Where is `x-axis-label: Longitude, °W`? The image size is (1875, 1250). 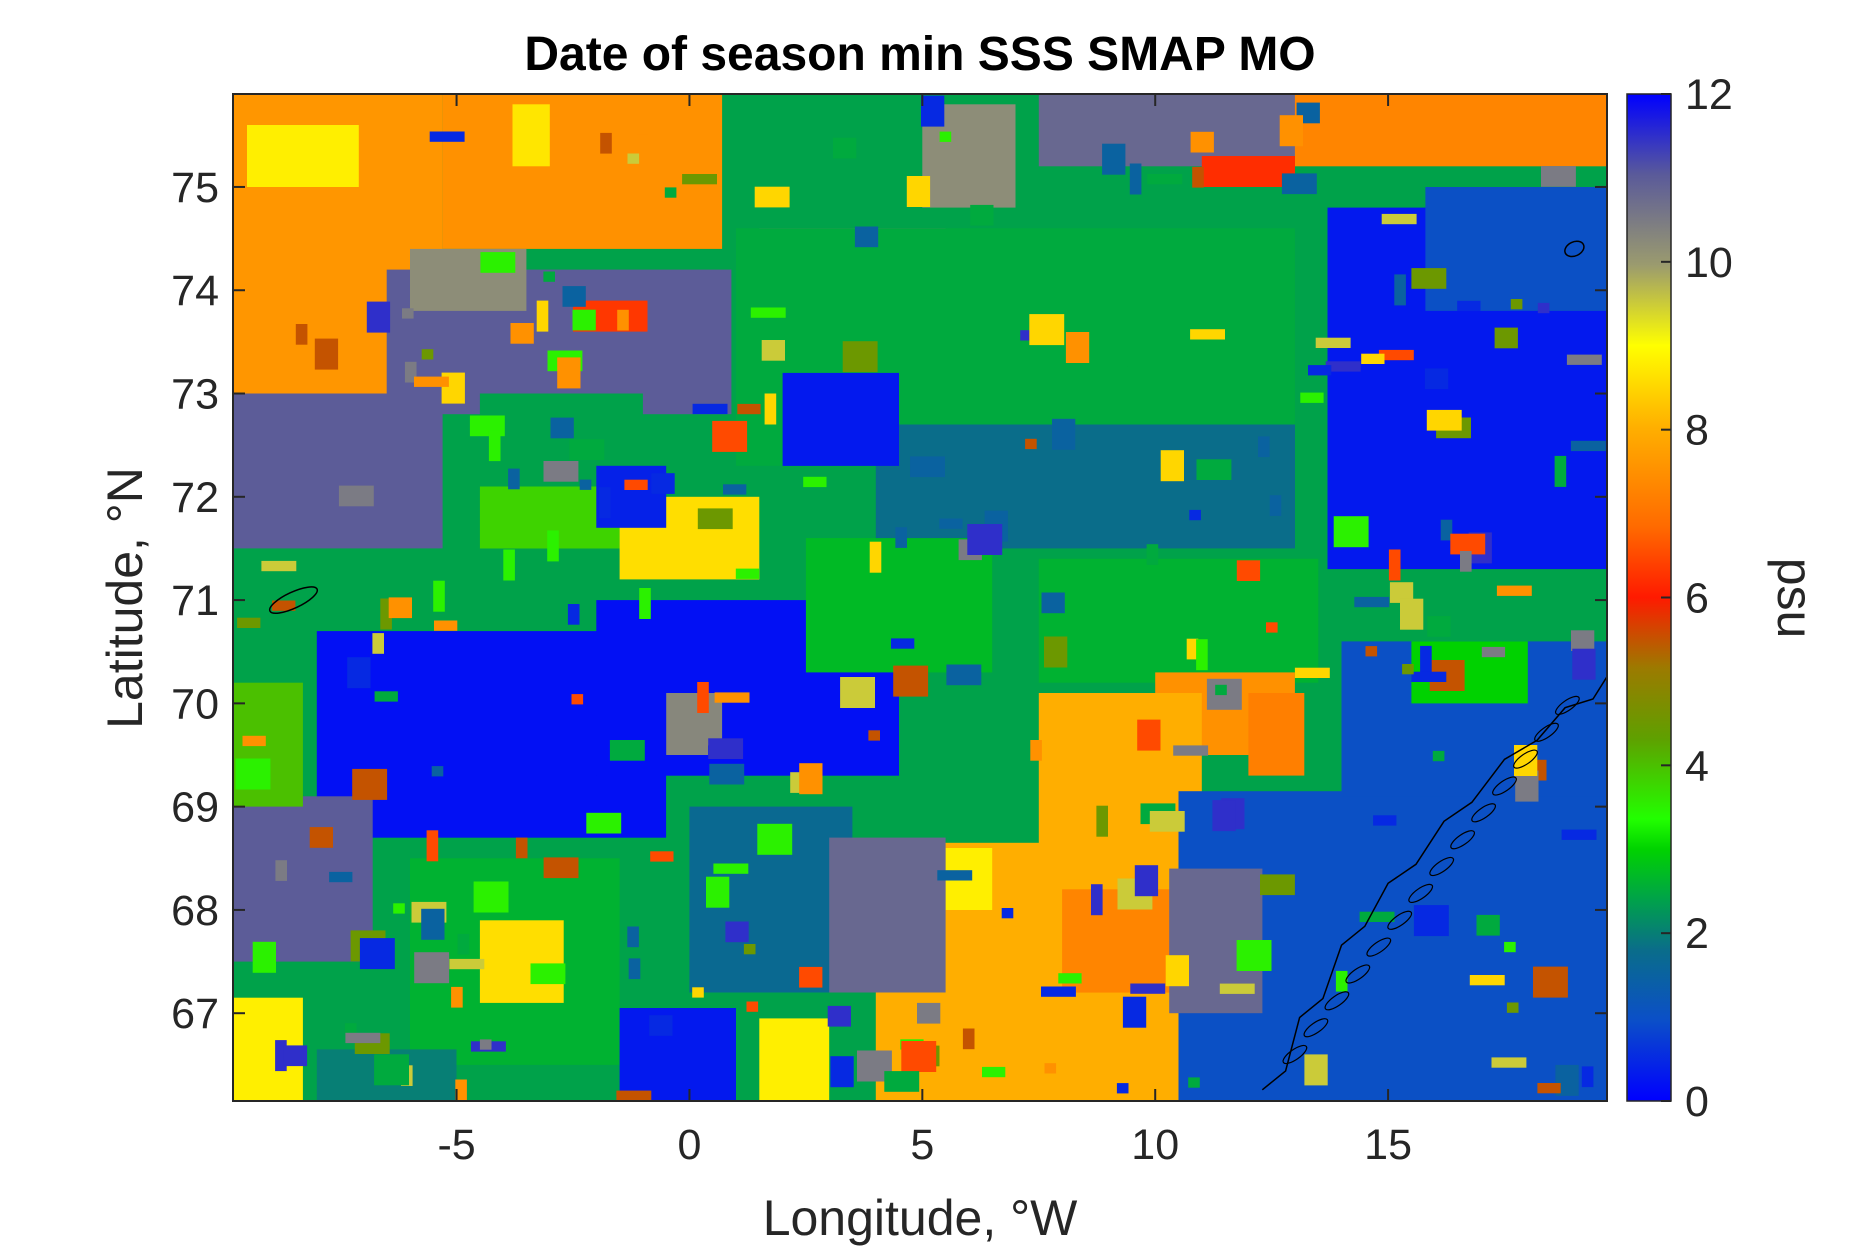
x-axis-label: Longitude, °W is located at coordinates (920, 1218).